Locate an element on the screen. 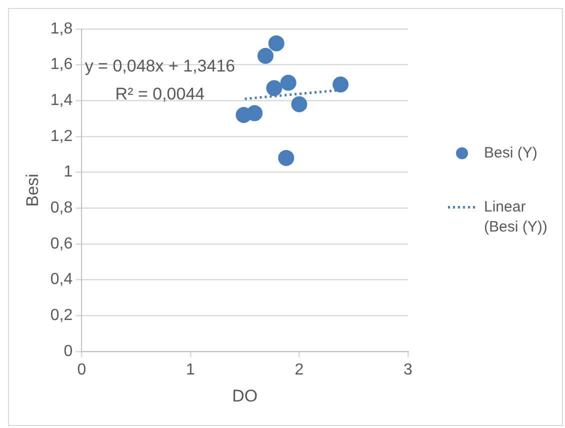 The height and width of the screenshot is (428, 565). y-tick-label: 1,6 is located at coordinates (61, 65).